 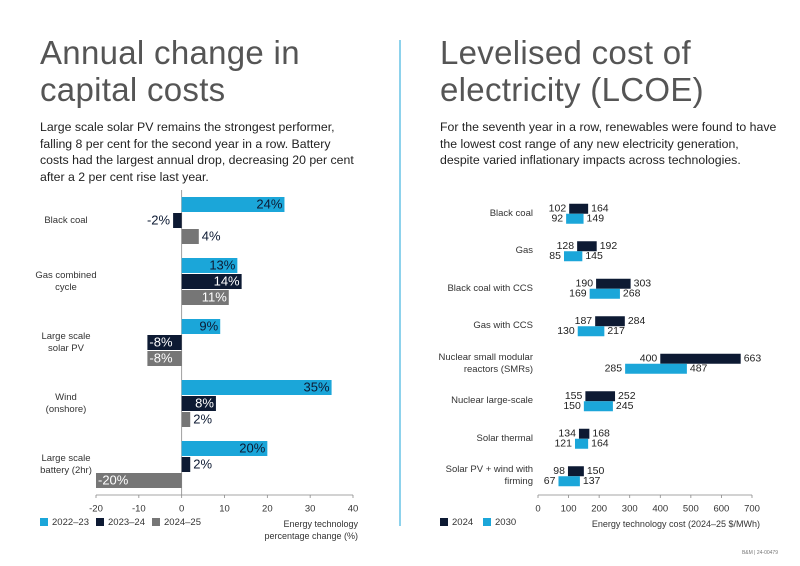 What do you see at coordinates (627, 396) in the screenshot?
I see `value-label: 252` at bounding box center [627, 396].